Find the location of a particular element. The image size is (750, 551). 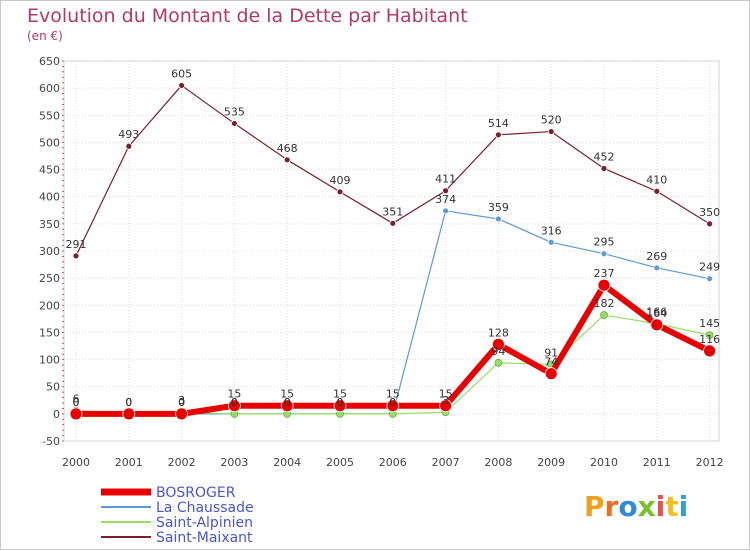

logo-letter: o is located at coordinates (628, 506).